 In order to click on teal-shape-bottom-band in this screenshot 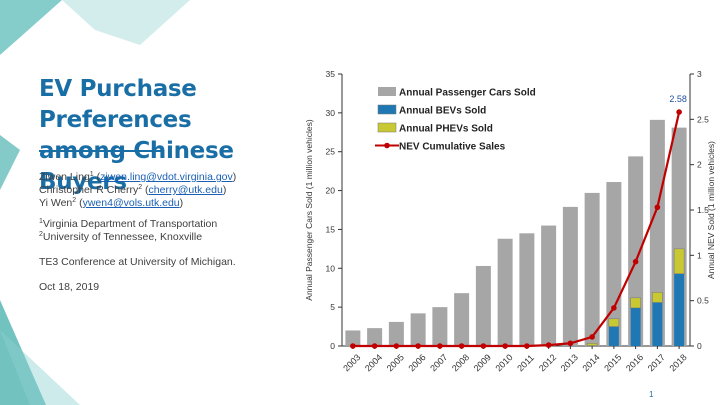, I will do `click(40, 367)`.